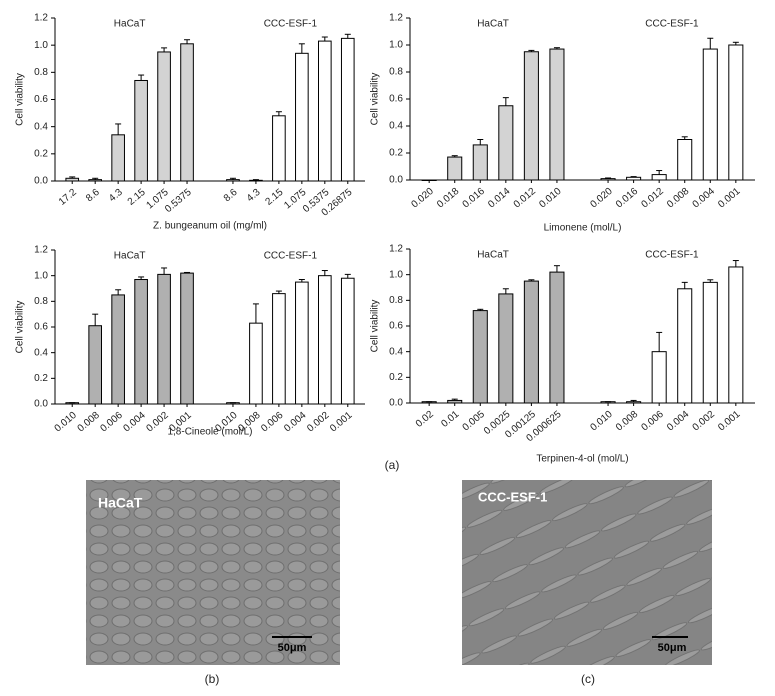 The width and height of the screenshot is (775, 696). What do you see at coordinates (588, 679) in the screenshot?
I see `panel-label: (c)` at bounding box center [588, 679].